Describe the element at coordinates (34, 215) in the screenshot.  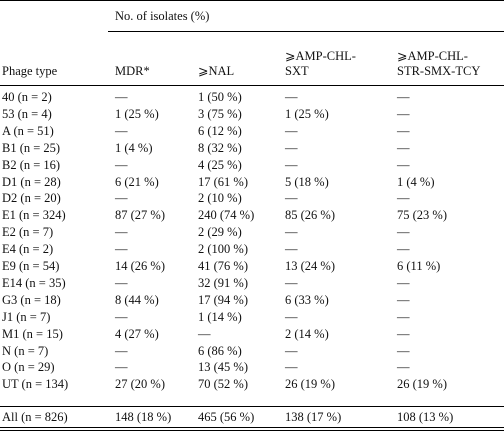
I see `table-cell-type: E1 (n = 324)` at that location.